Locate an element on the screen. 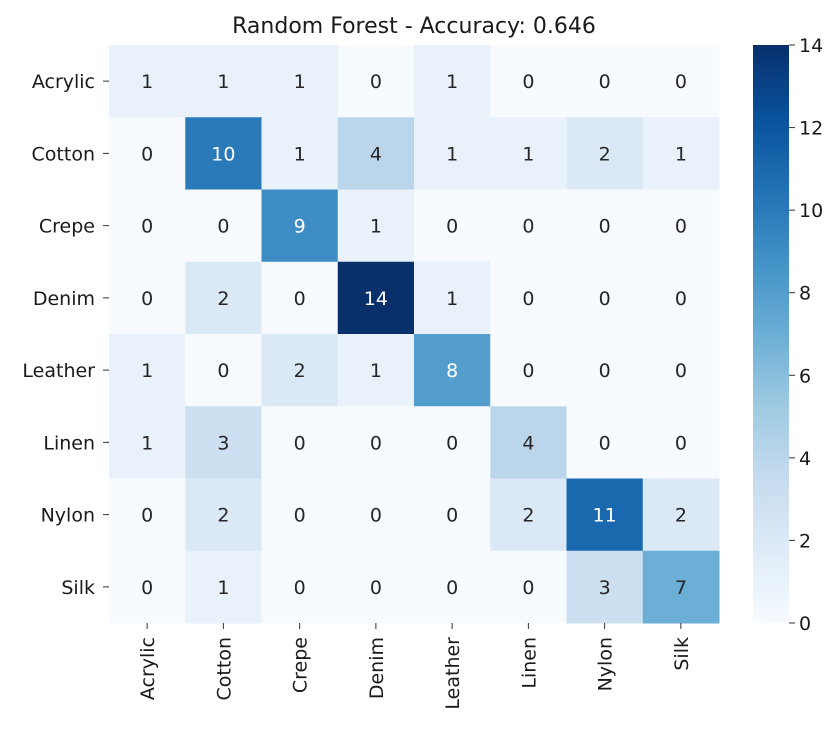 The image size is (840, 732). colorbar-tick-label: 2 is located at coordinates (805, 541).